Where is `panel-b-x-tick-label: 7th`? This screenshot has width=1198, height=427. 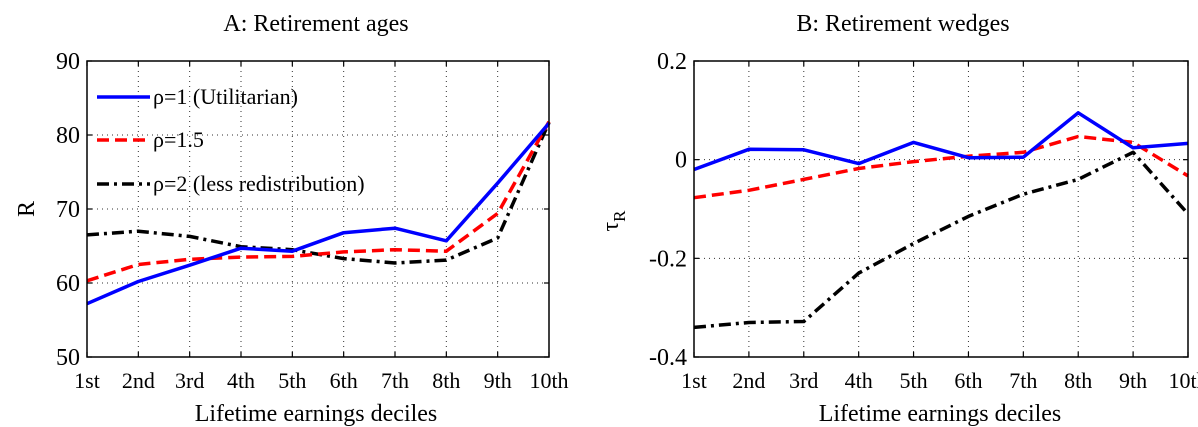
panel-b-x-tick-label: 7th is located at coordinates (1023, 380).